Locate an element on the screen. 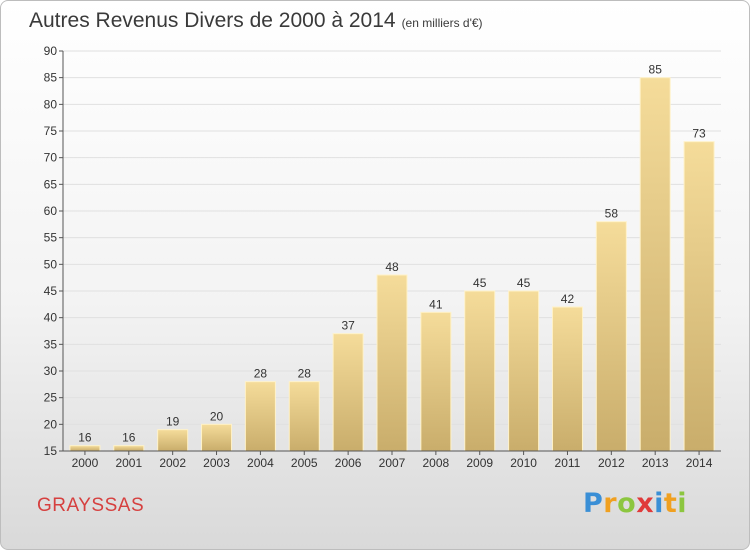 The width and height of the screenshot is (750, 550). y-tick-label: 55 is located at coordinates (51, 238).